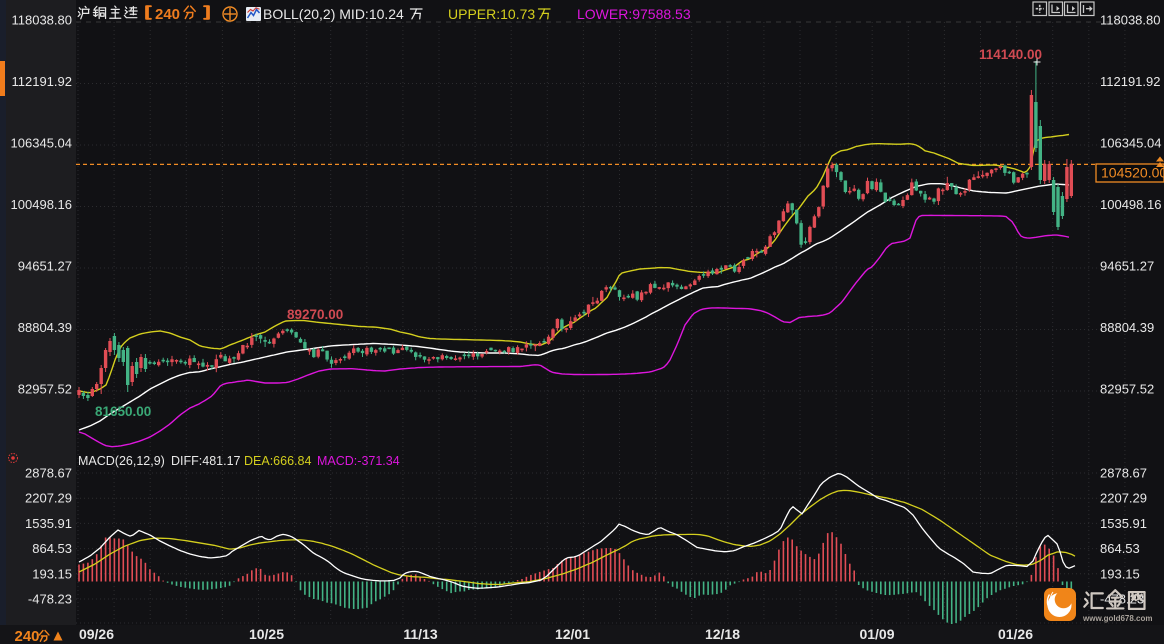 The image size is (1164, 644). What do you see at coordinates (491, 14) in the screenshot?
I see `svg-text: UPPER:10.73` at bounding box center [491, 14].